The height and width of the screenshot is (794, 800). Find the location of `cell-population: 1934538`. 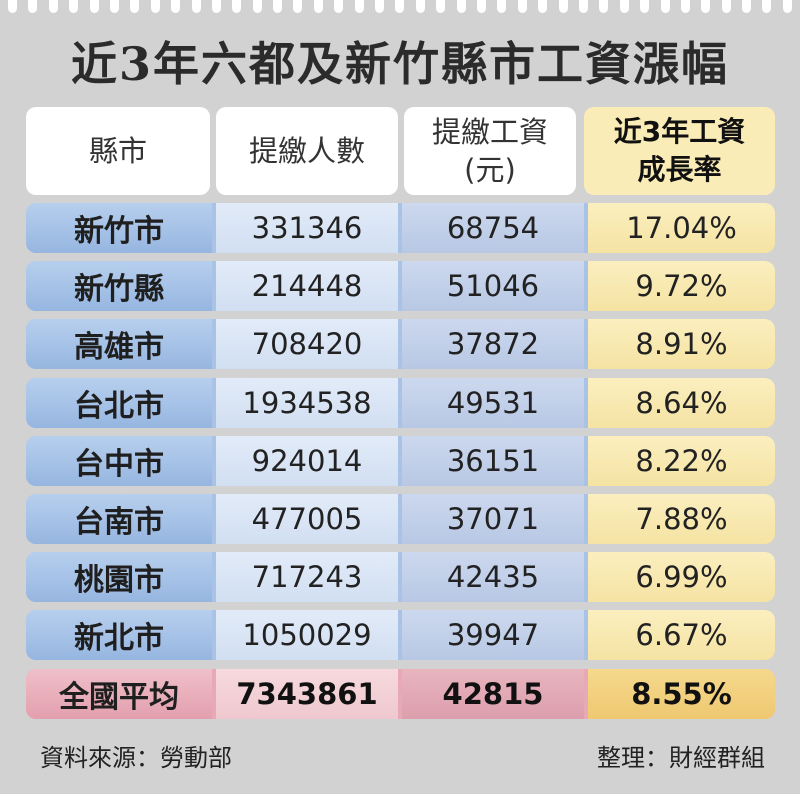

cell-population: 1934538 is located at coordinates (307, 402).